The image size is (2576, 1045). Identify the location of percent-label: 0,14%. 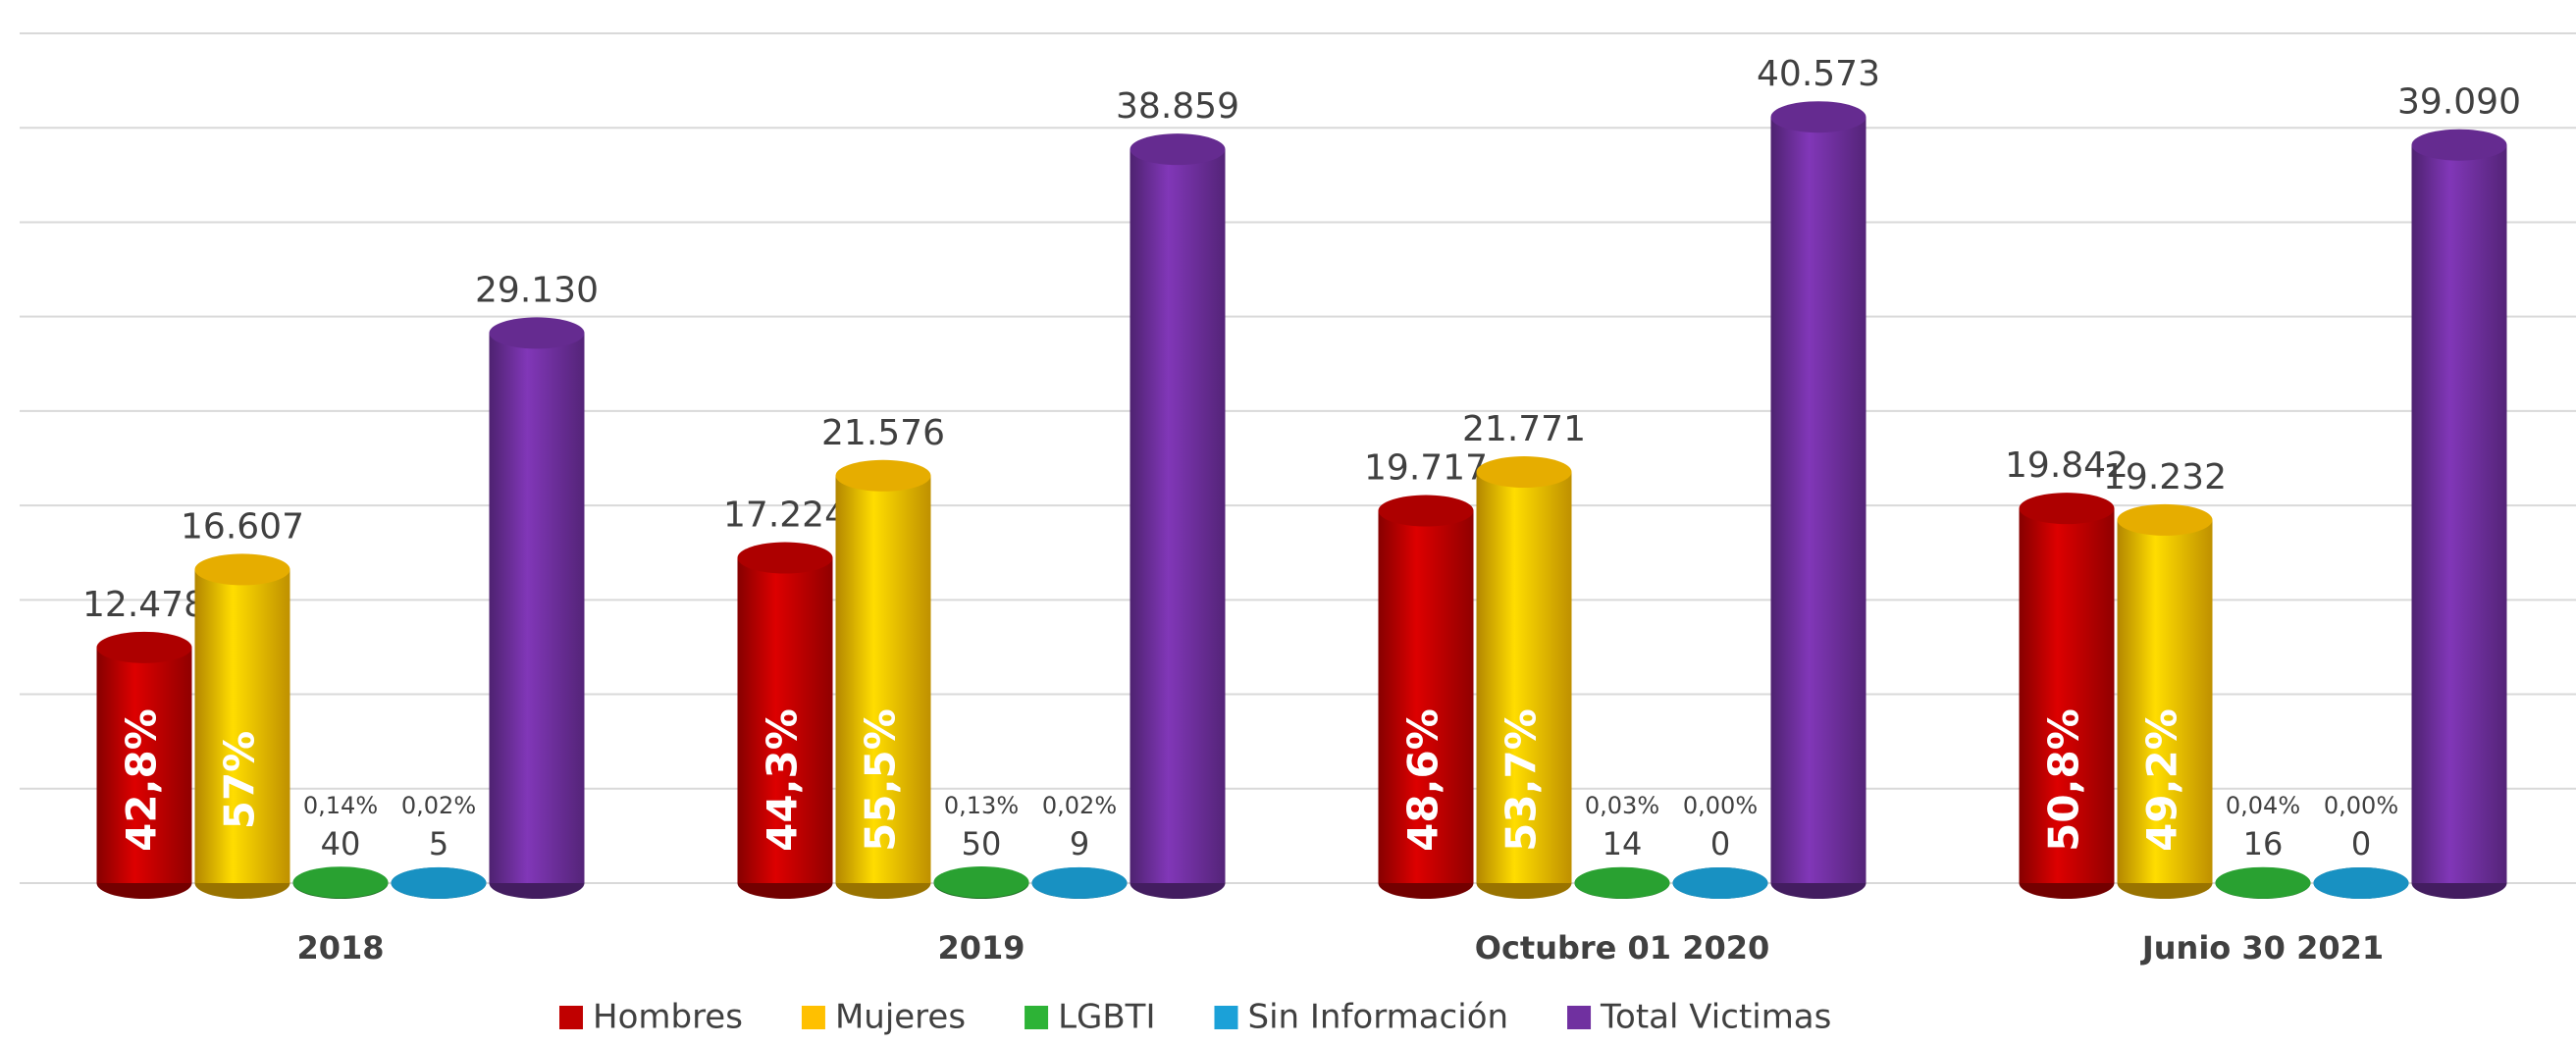
(340, 805).